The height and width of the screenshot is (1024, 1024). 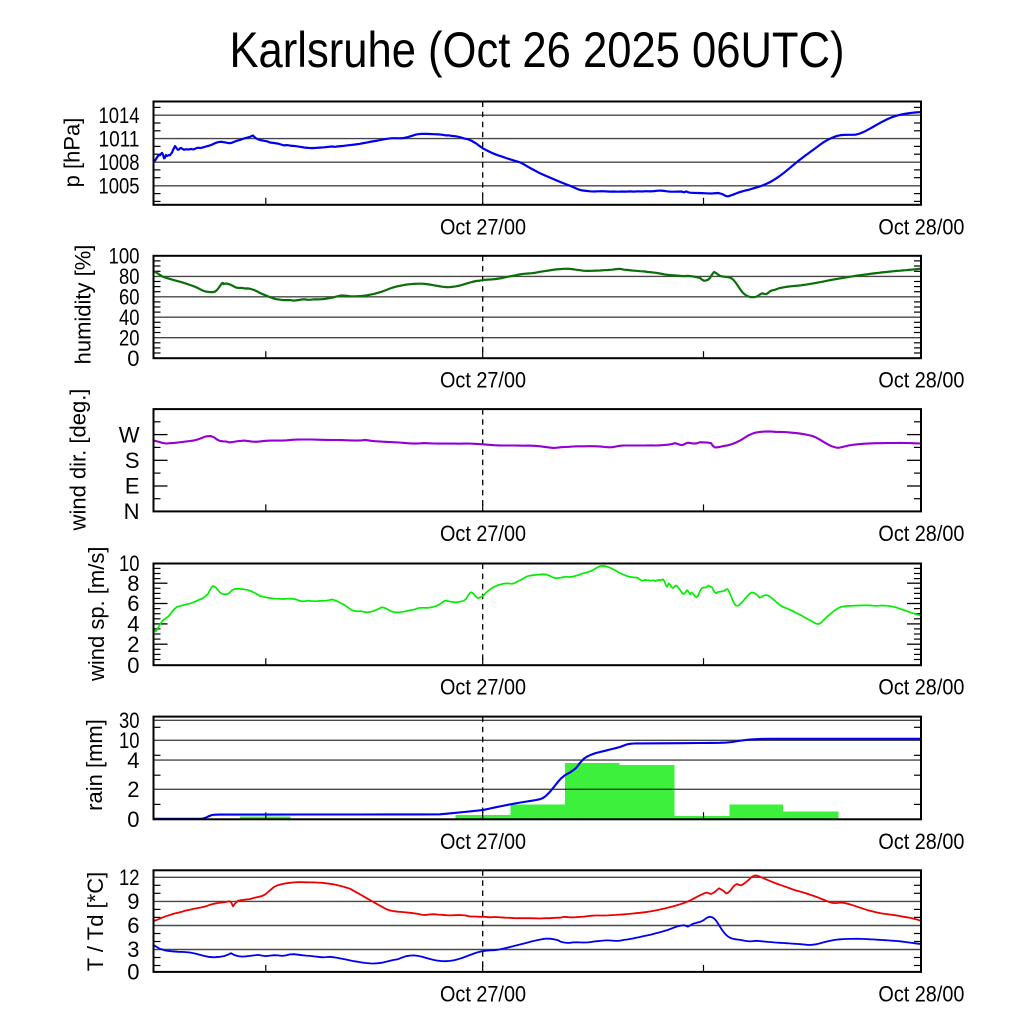 I want to click on svg-text: S, so click(x=132, y=460).